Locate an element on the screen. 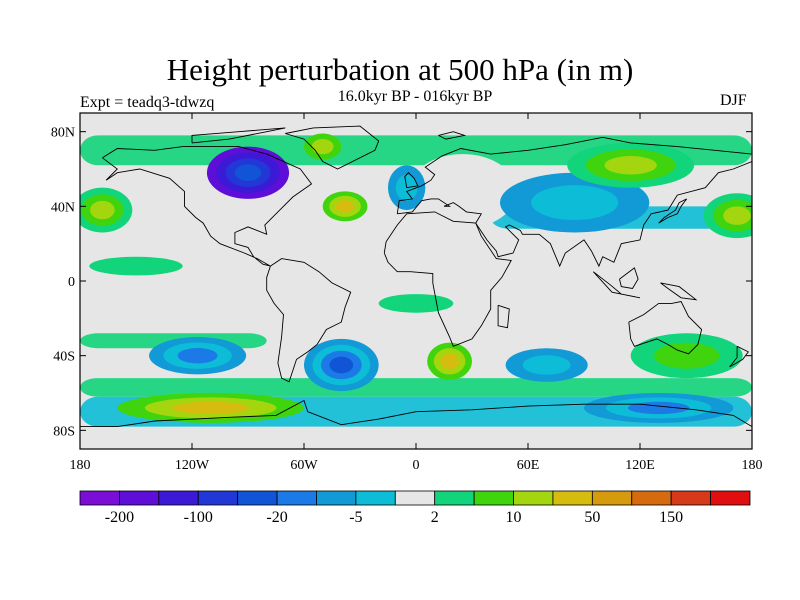 This screenshot has width=800, height=600. coastline-indonesia is located at coordinates (616, 285).